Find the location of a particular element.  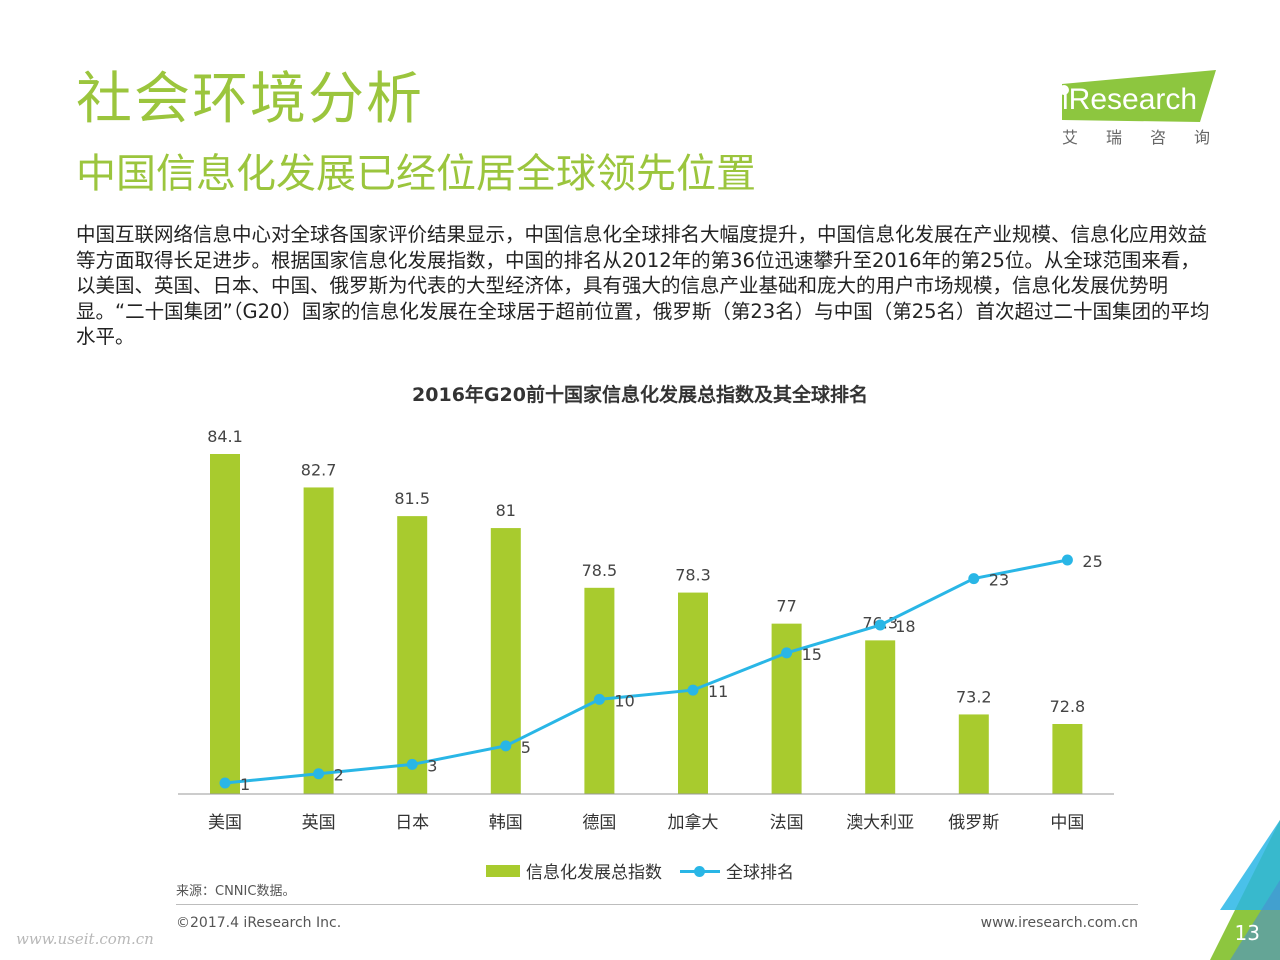

x-tick-label-4: 德国 is located at coordinates (599, 823).